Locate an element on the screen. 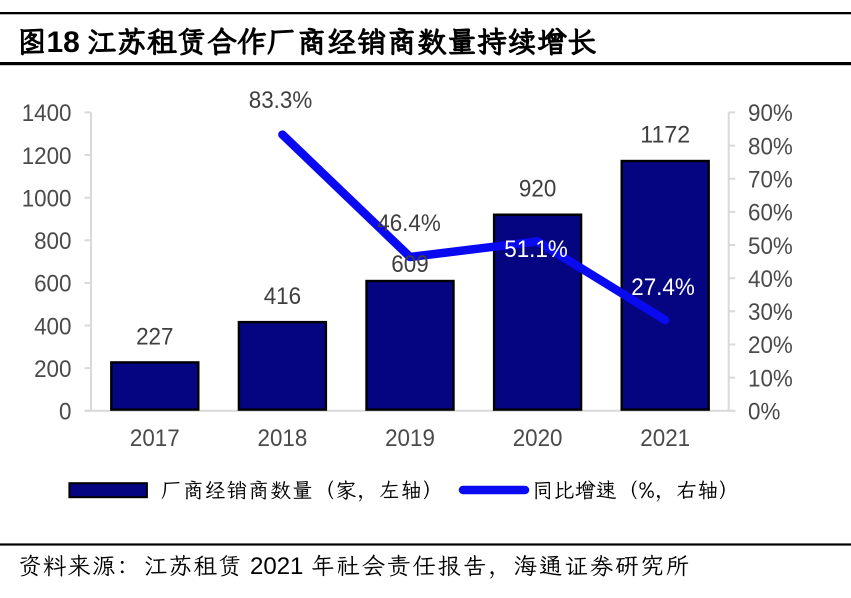 The height and width of the screenshot is (598, 851). svg-text: 1172 is located at coordinates (665, 135).